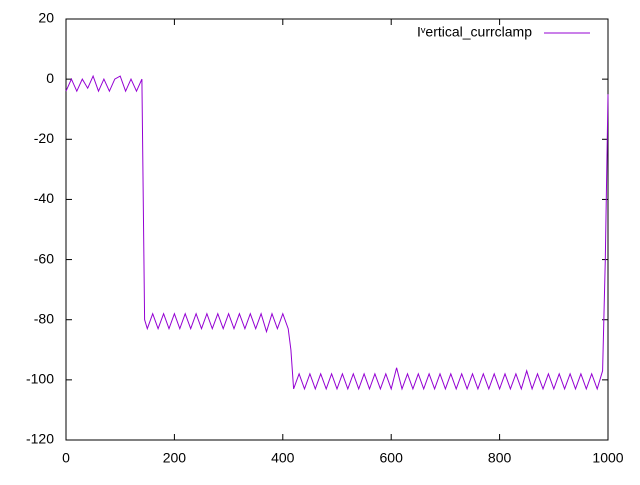  What do you see at coordinates (44, 318) in the screenshot?
I see `y-tick-label: -80` at bounding box center [44, 318].